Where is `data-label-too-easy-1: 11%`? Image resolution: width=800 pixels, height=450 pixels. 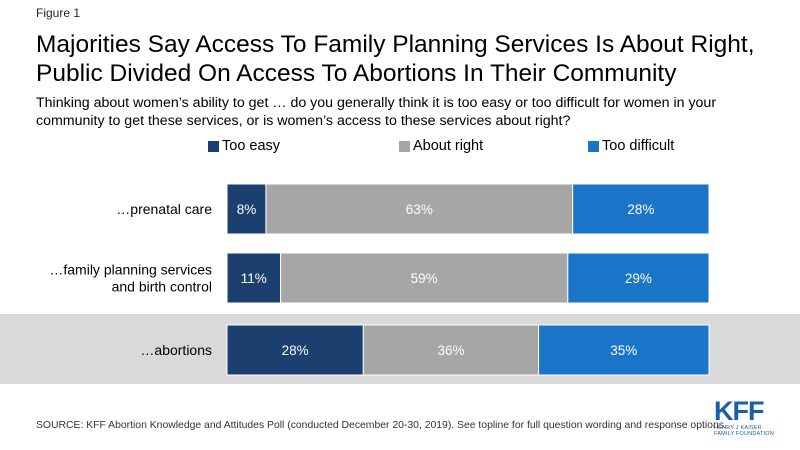
data-label-too-easy-1: 11% is located at coordinates (254, 278).